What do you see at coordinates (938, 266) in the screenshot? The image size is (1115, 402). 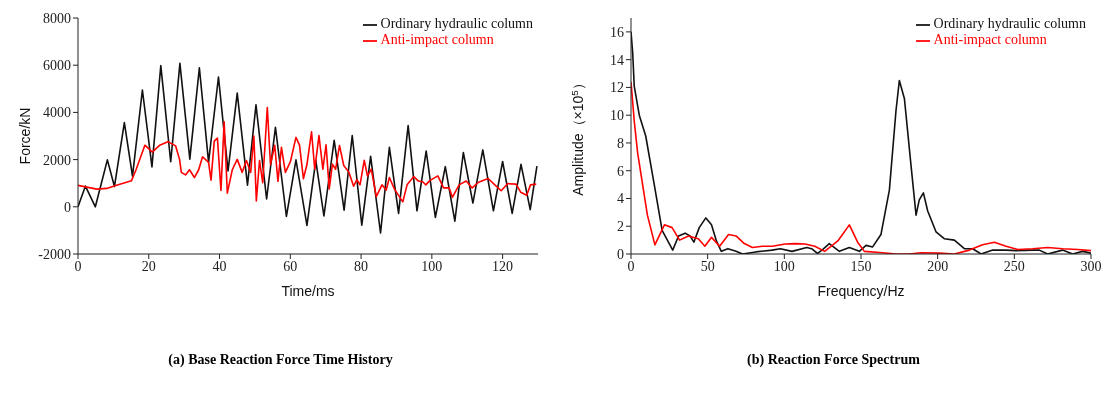 I see `x-tick-label: 200` at bounding box center [938, 266].